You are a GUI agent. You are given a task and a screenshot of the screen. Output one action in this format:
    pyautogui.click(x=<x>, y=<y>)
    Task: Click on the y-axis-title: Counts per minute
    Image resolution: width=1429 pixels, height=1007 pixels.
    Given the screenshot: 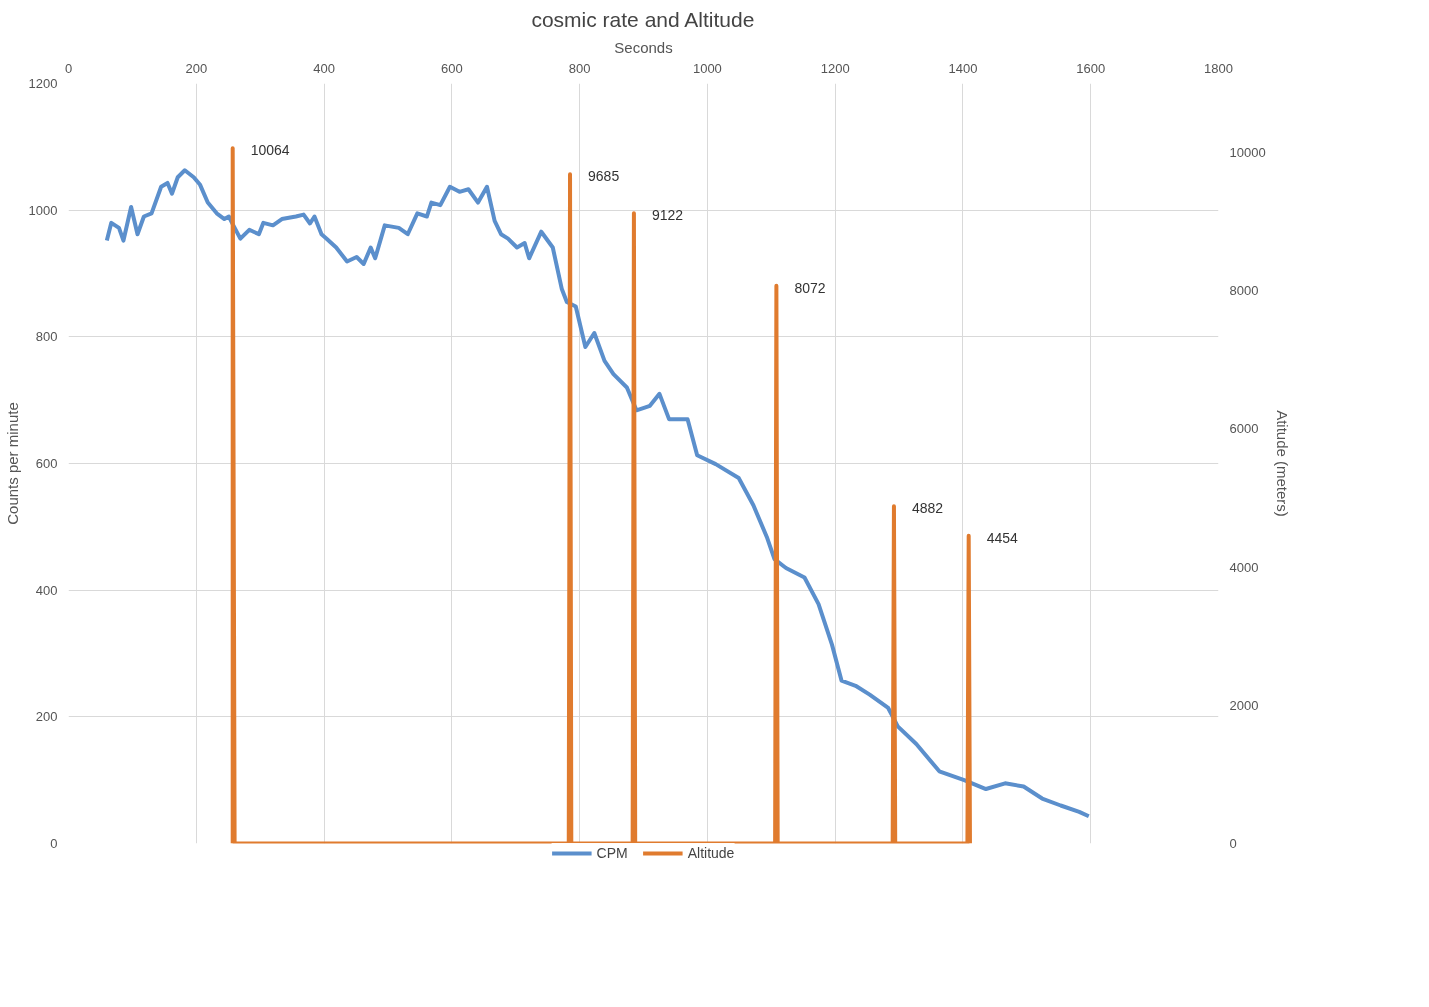 What is the action you would take?
    pyautogui.click(x=12, y=463)
    